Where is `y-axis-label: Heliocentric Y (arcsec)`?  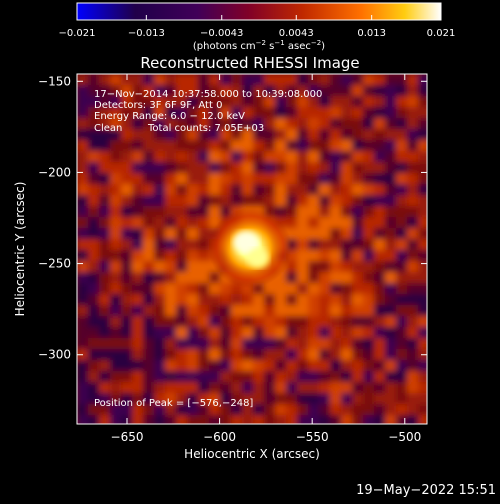
y-axis-label: Heliocentric Y (arcsec) is located at coordinates (20, 249).